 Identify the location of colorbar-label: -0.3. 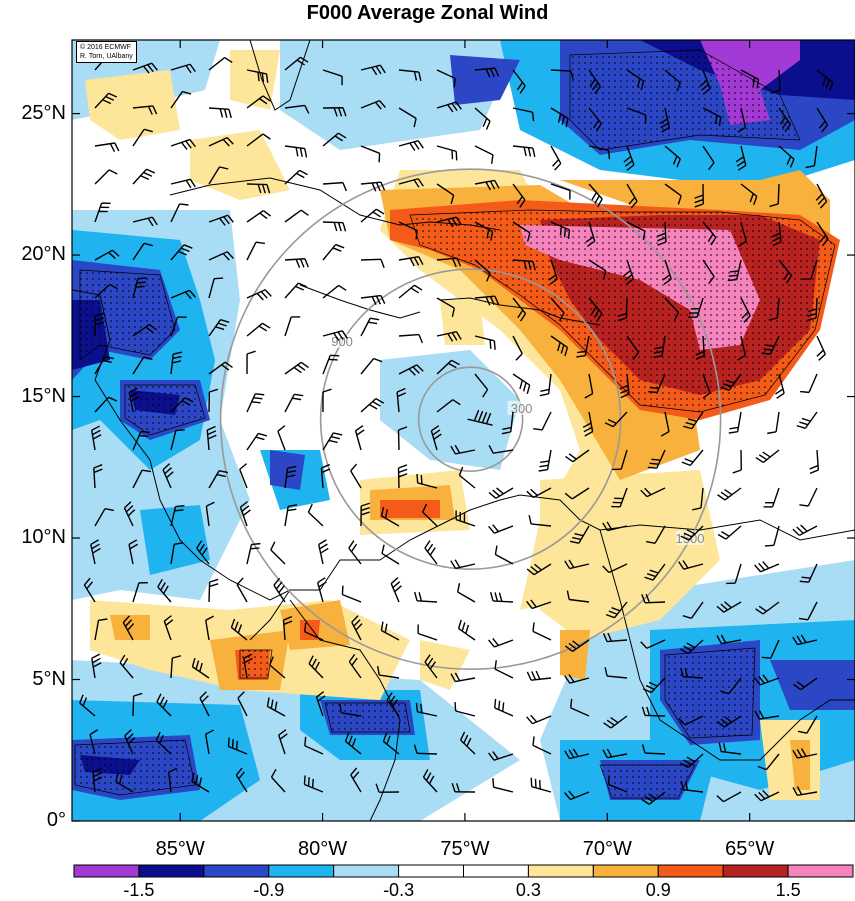
(399, 890).